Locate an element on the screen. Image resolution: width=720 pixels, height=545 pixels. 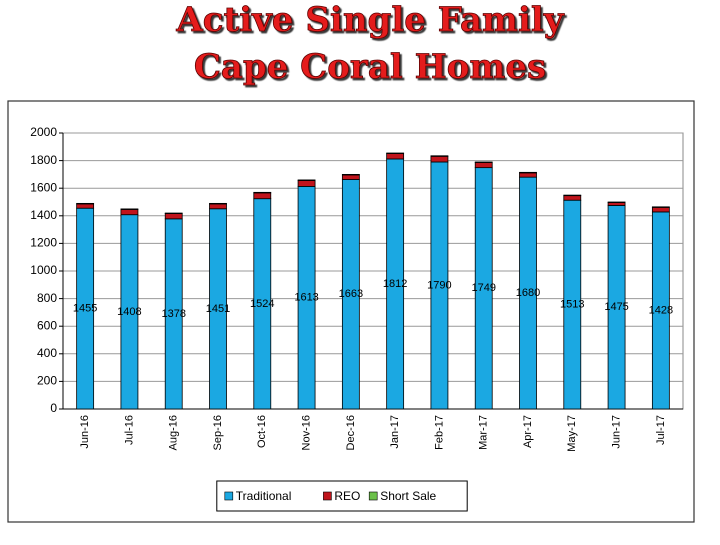
y-tick-label: 1000 is located at coordinates (43, 270).